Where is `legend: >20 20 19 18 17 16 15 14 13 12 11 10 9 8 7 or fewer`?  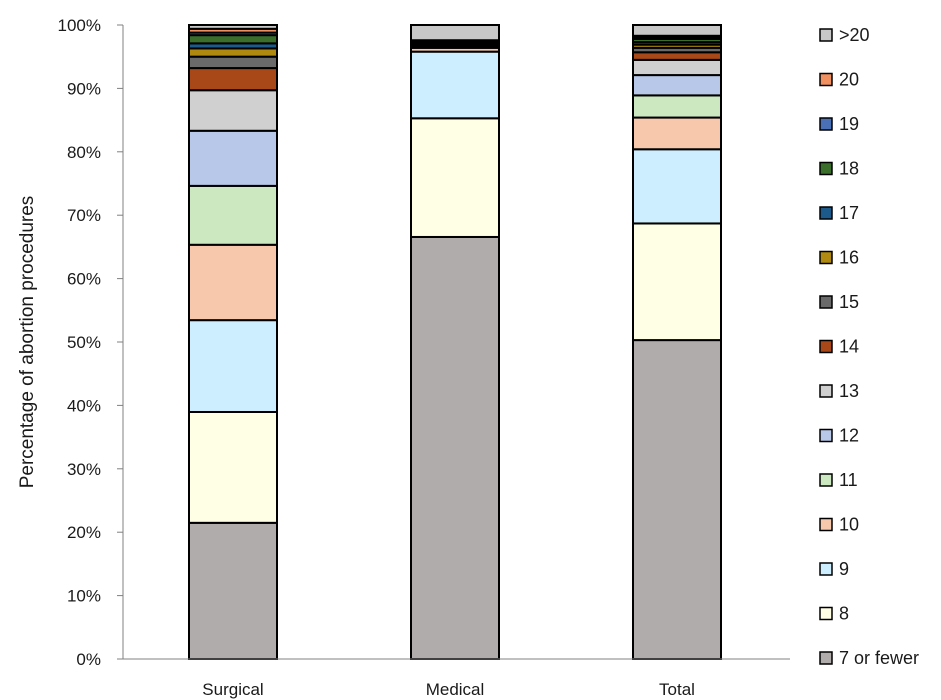 legend: >20 20 19 18 17 16 15 14 13 12 11 10 9 8 7 or fewer is located at coordinates (869, 346).